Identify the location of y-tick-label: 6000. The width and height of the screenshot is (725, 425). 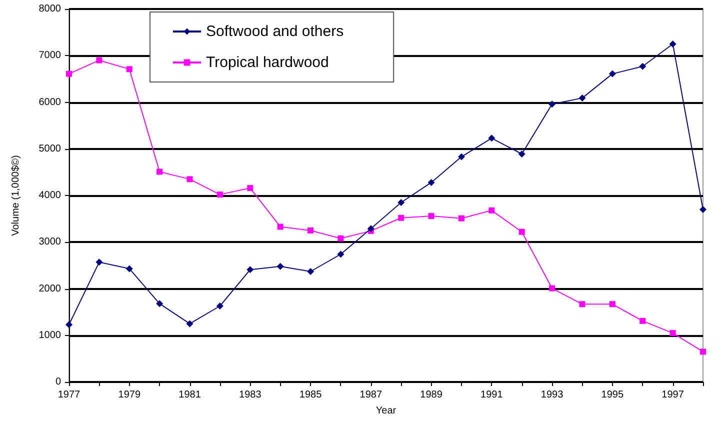
(50, 102).